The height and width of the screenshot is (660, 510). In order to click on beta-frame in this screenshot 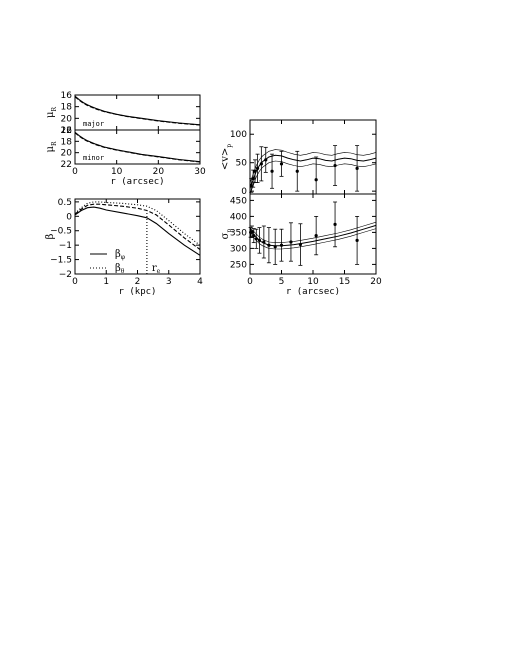, I will do `click(137, 236)`.